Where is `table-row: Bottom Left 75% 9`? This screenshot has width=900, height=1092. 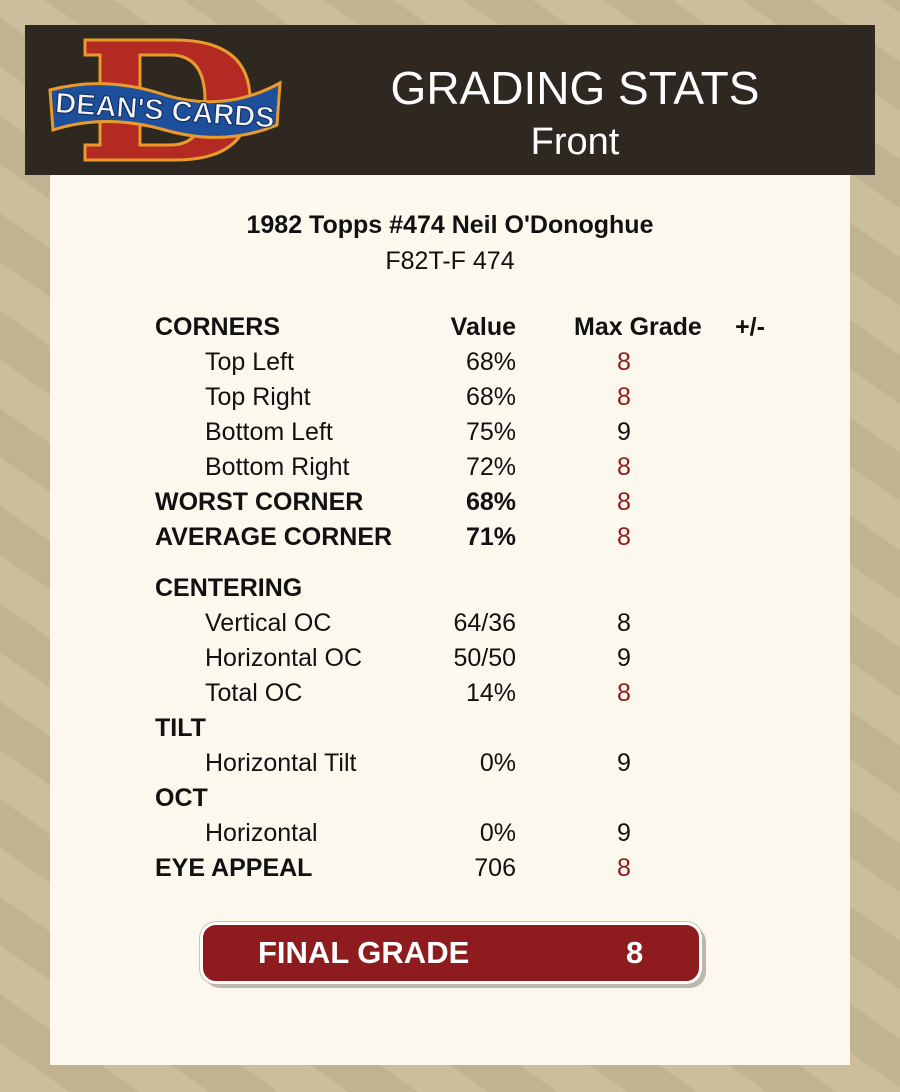 table-row: Bottom Left 75% 9 is located at coordinates (450, 435).